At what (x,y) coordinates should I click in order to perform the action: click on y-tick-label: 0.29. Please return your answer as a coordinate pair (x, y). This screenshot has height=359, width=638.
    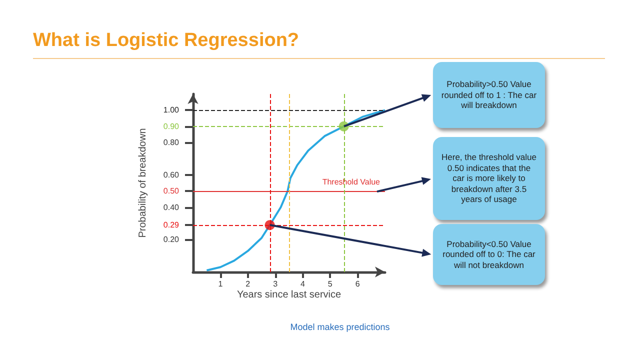
    Looking at the image, I should click on (171, 225).